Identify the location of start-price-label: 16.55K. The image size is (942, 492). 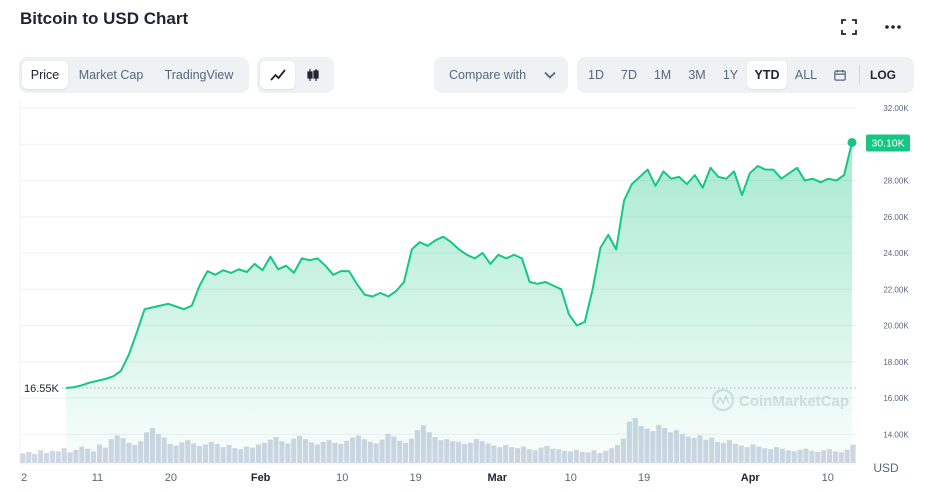
(42, 389).